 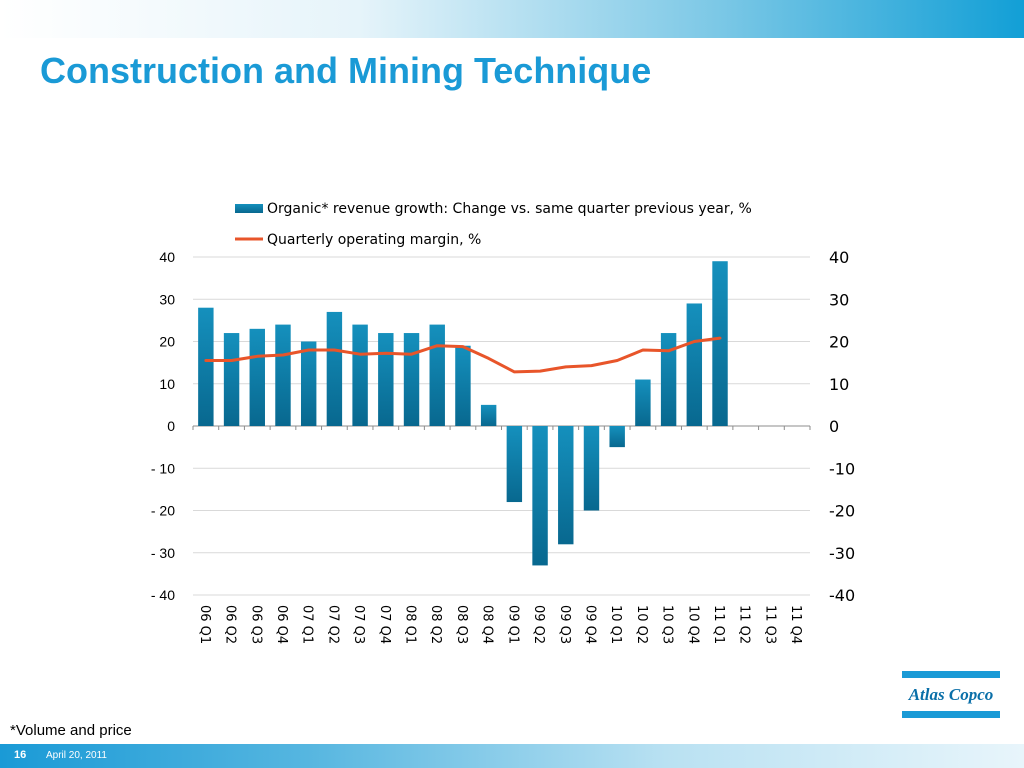 What do you see at coordinates (842, 511) in the screenshot?
I see `y-axis-right-tick-label: -20` at bounding box center [842, 511].